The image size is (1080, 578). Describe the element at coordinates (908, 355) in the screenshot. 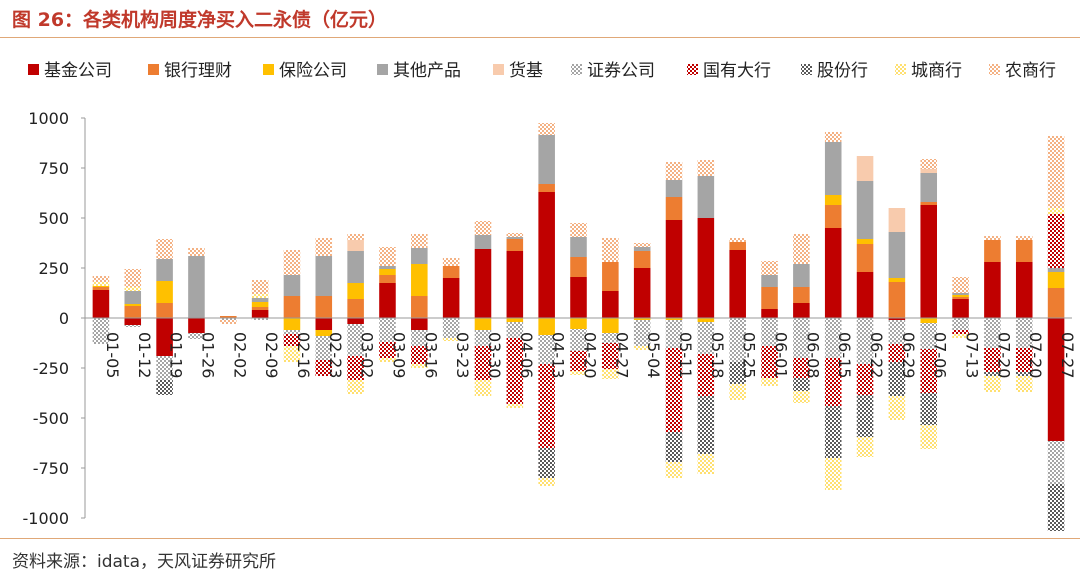

I see `x-tick-label: 06-29` at that location.